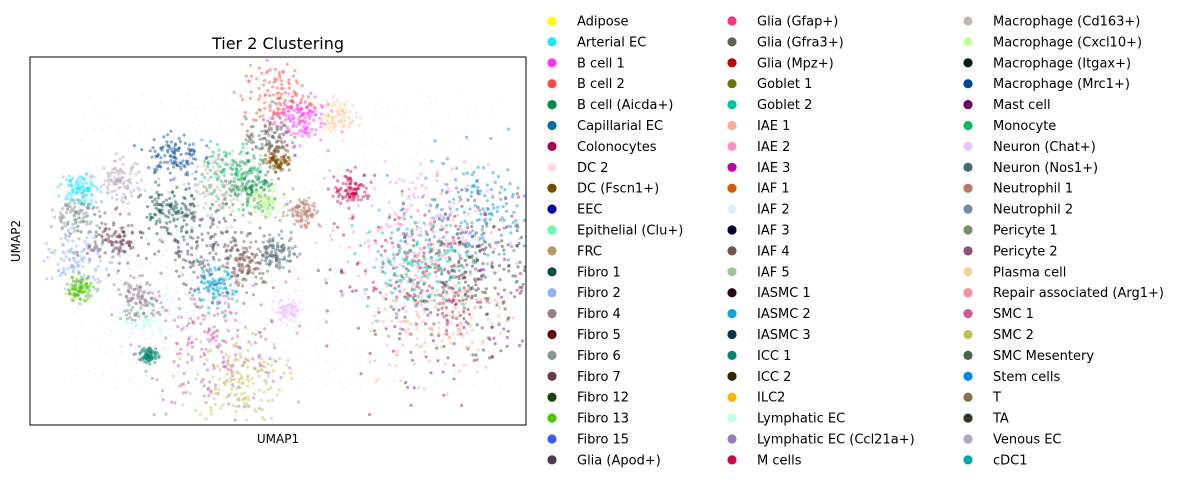  What do you see at coordinates (1033, 189) in the screenshot?
I see `legend-label: Neutrophil 1` at bounding box center [1033, 189].